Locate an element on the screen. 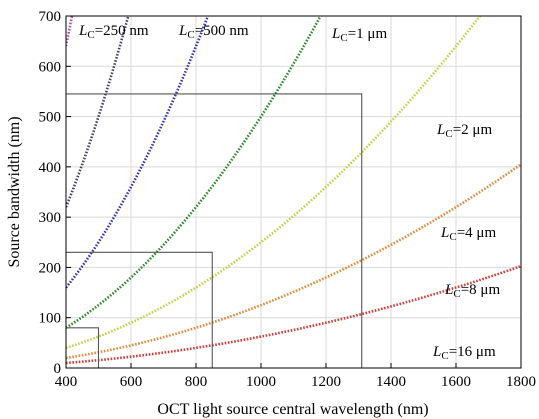 The height and width of the screenshot is (419, 539). x-axis-title: OCT light source central wavelength (nm) is located at coordinates (292, 409).